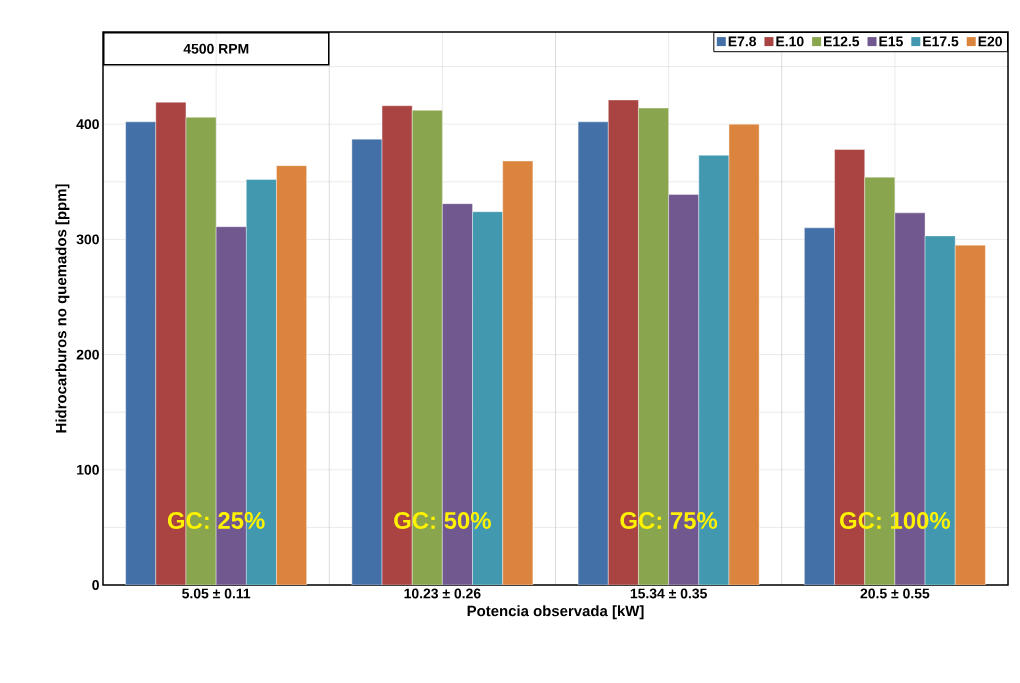  I want to click on y-tick-label: 0, so click(95, 585).